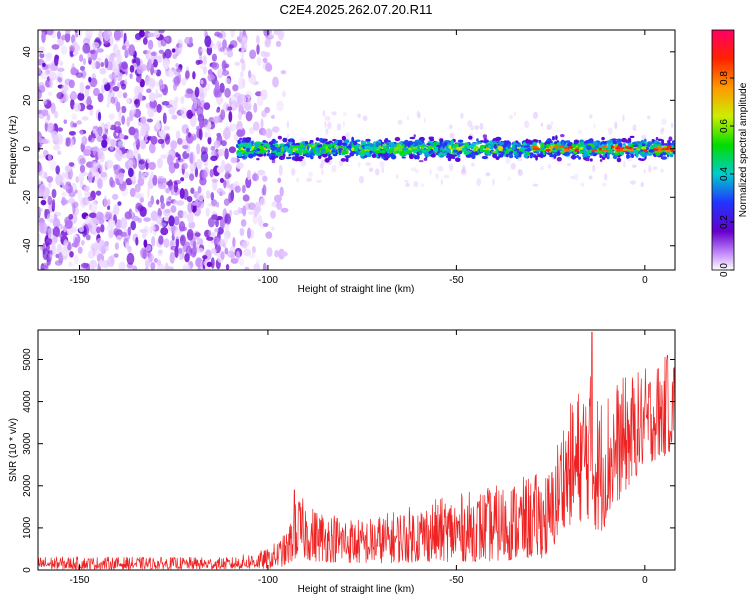 This screenshot has width=750, height=600. What do you see at coordinates (724, 222) in the screenshot?
I see `colorbar-tick-label: 0.2` at bounding box center [724, 222].